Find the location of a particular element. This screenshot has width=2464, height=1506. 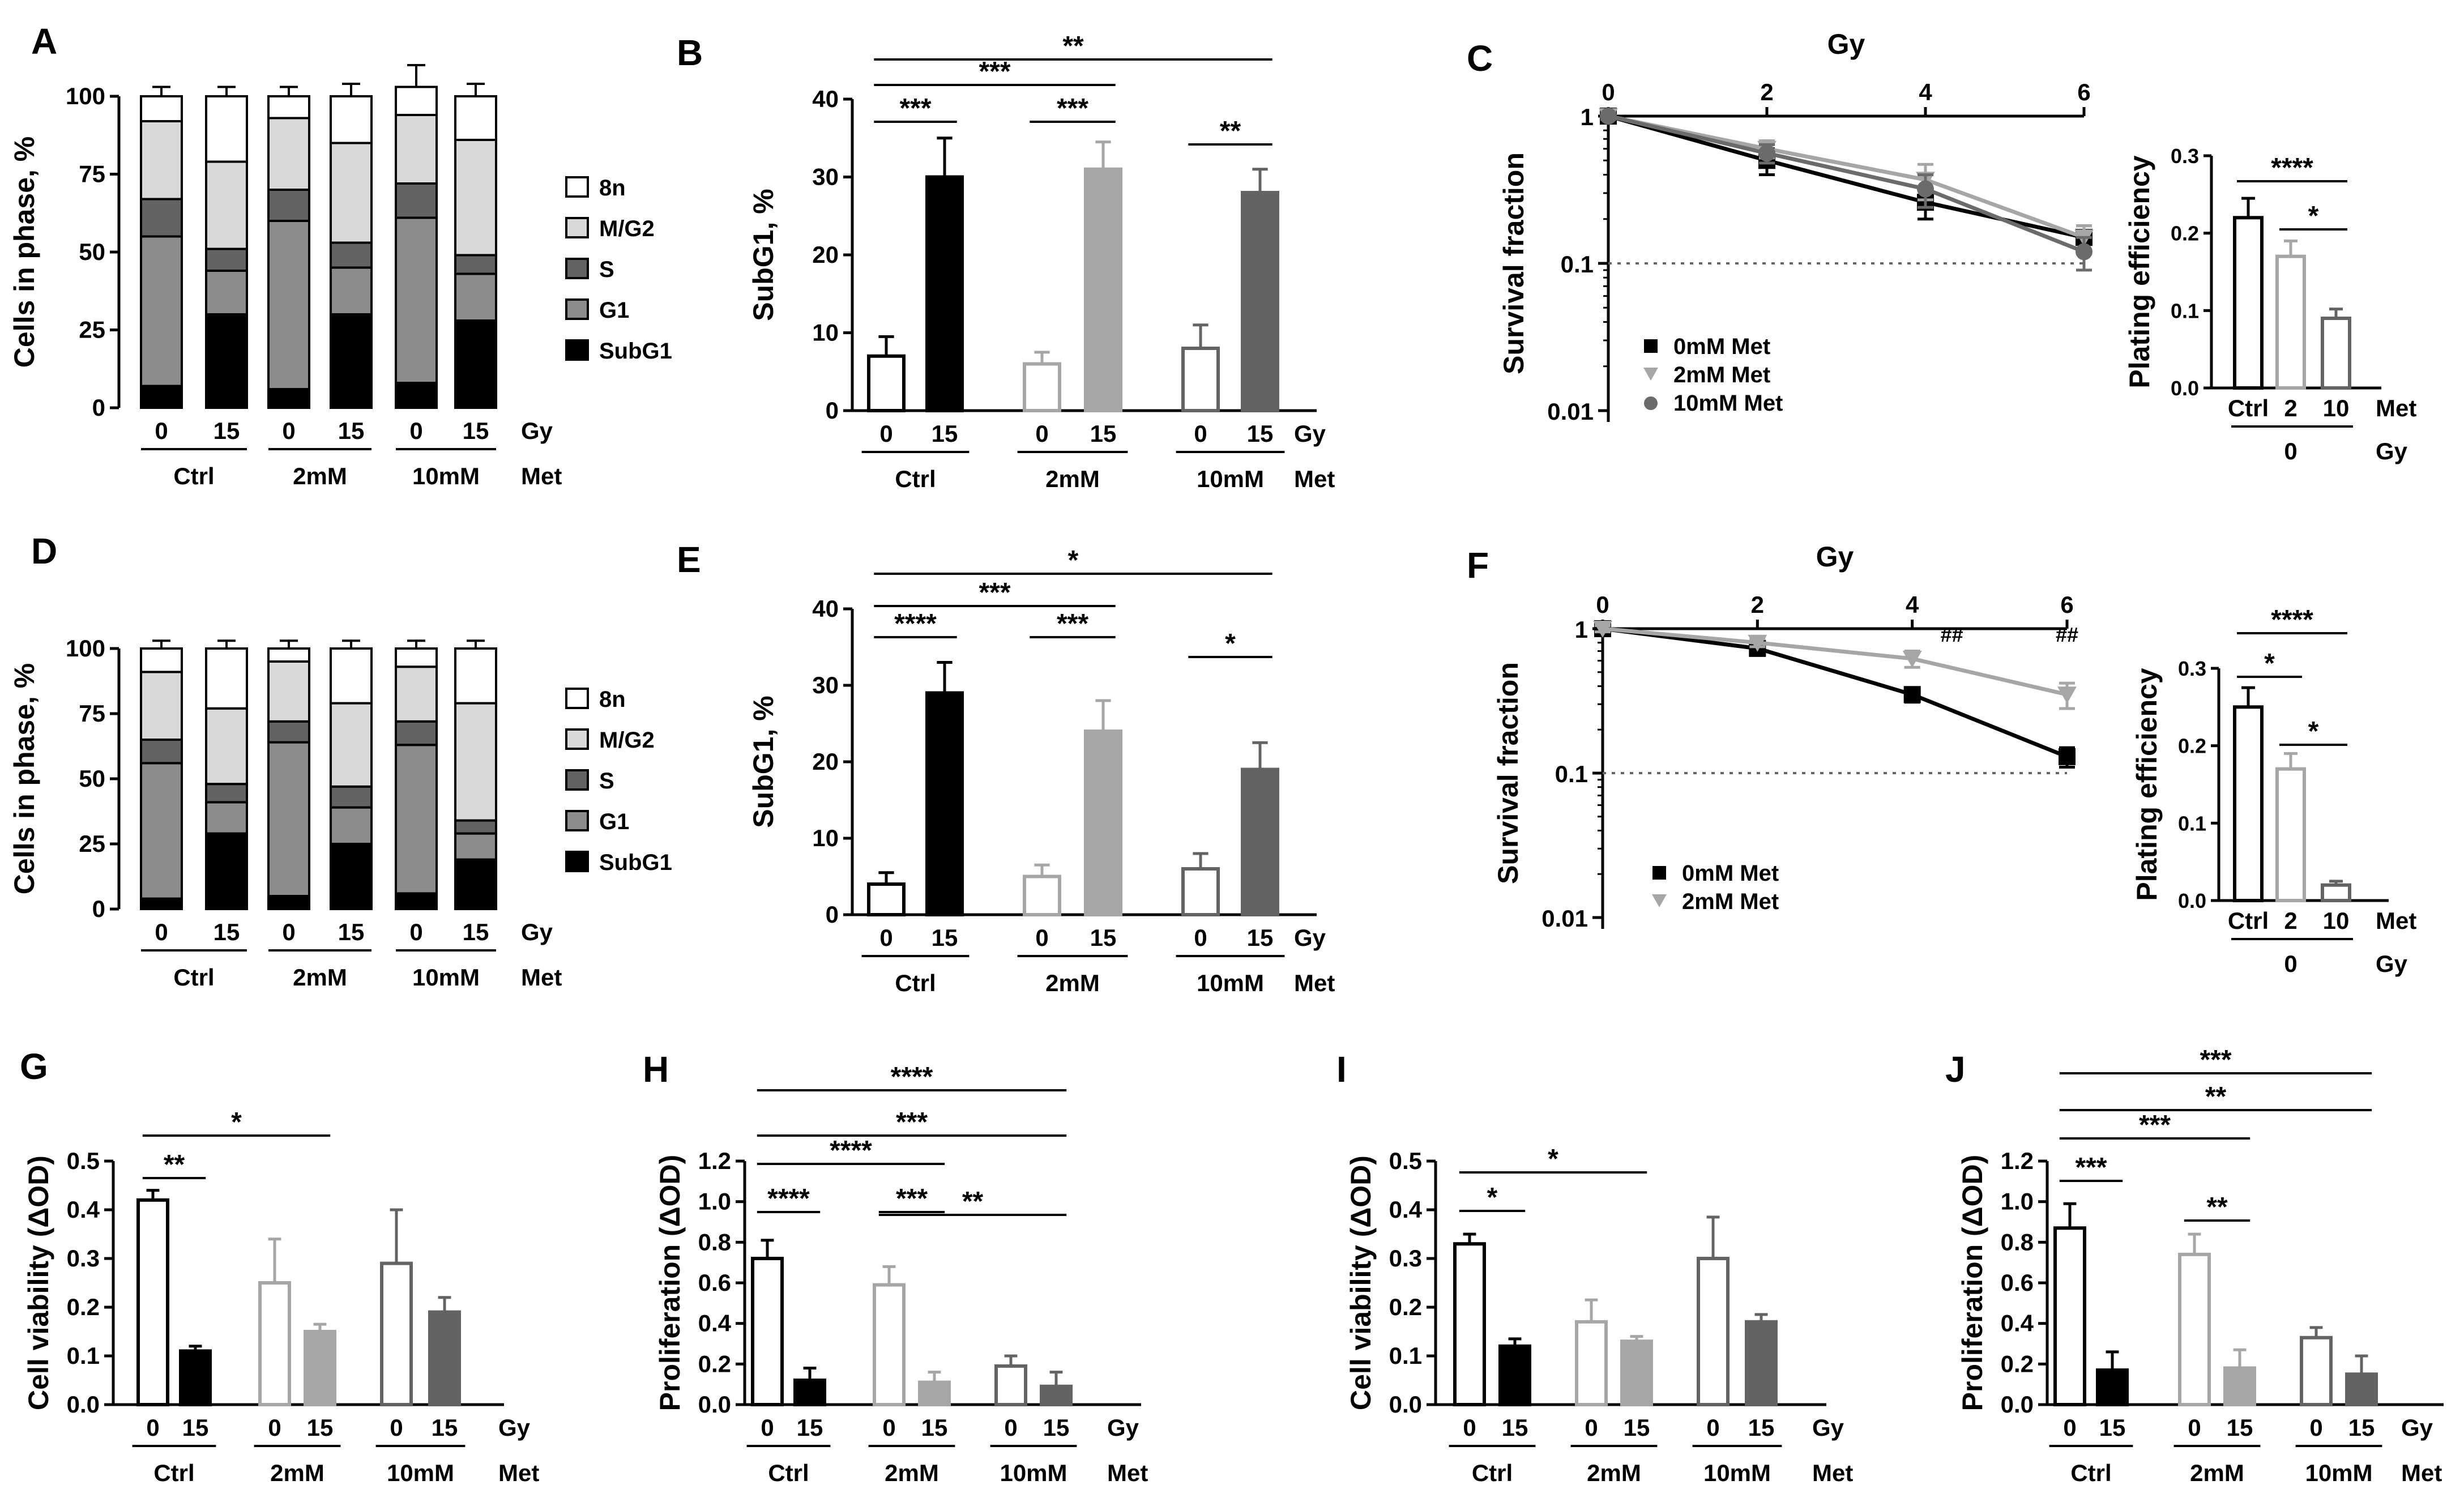

x-tick-label: 10 is located at coordinates (2336, 408).